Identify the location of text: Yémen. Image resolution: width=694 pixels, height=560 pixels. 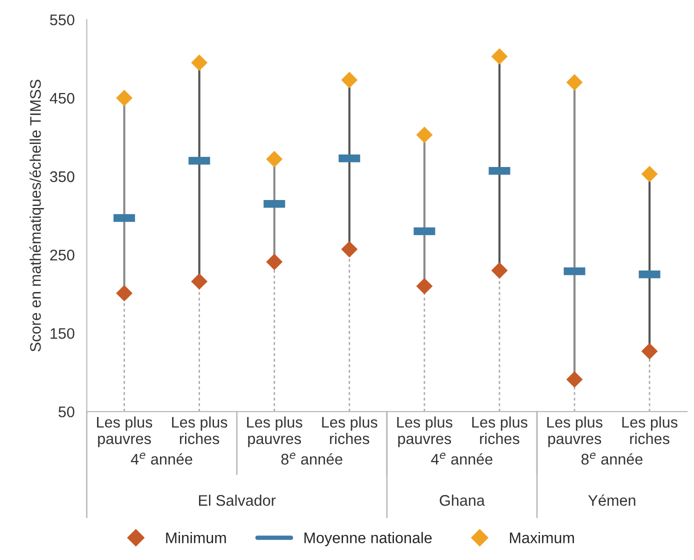
(612, 500).